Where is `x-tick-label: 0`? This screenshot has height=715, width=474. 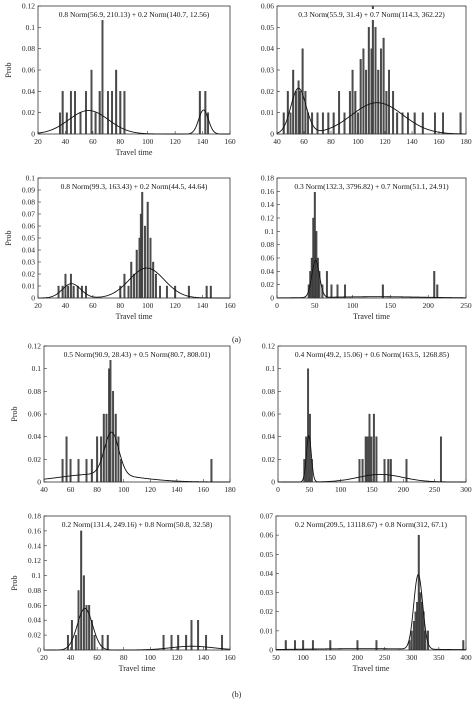
x-tick-label: 0 is located at coordinates (278, 489).